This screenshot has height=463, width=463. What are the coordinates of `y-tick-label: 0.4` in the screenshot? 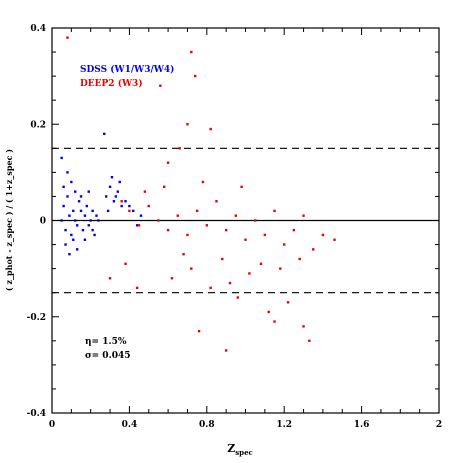 It's located at (38, 29).